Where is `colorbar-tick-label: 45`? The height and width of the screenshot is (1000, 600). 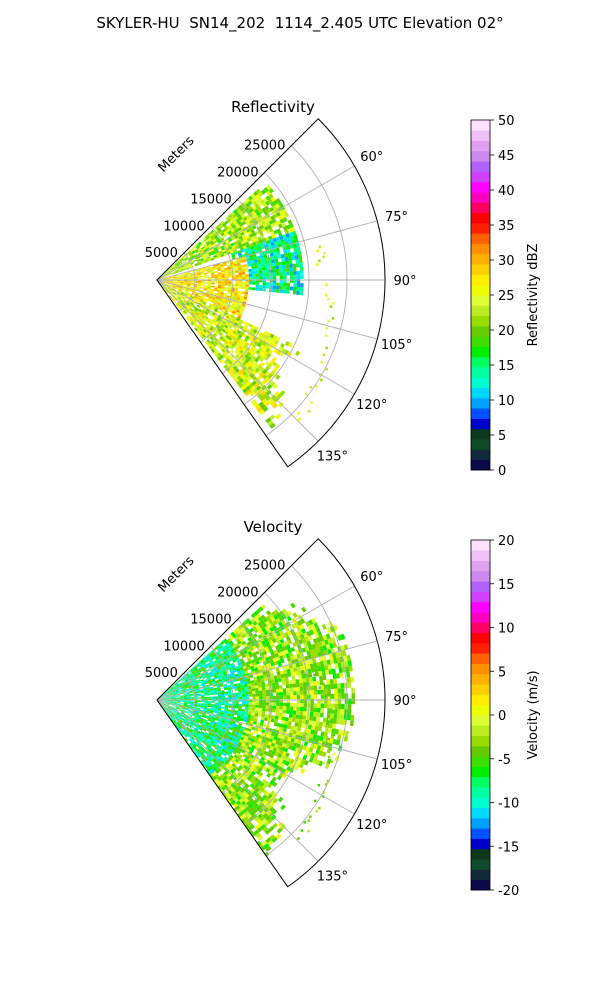 colorbar-tick-label: 45 is located at coordinates (506, 156).